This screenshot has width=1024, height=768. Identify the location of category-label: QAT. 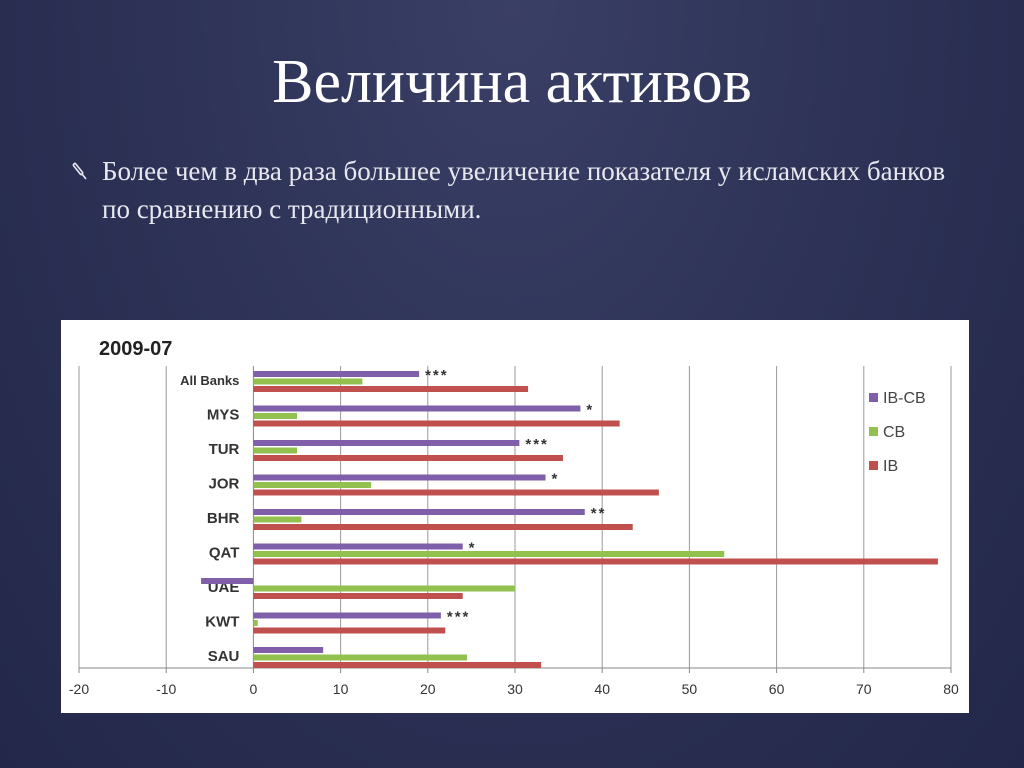
(224, 553).